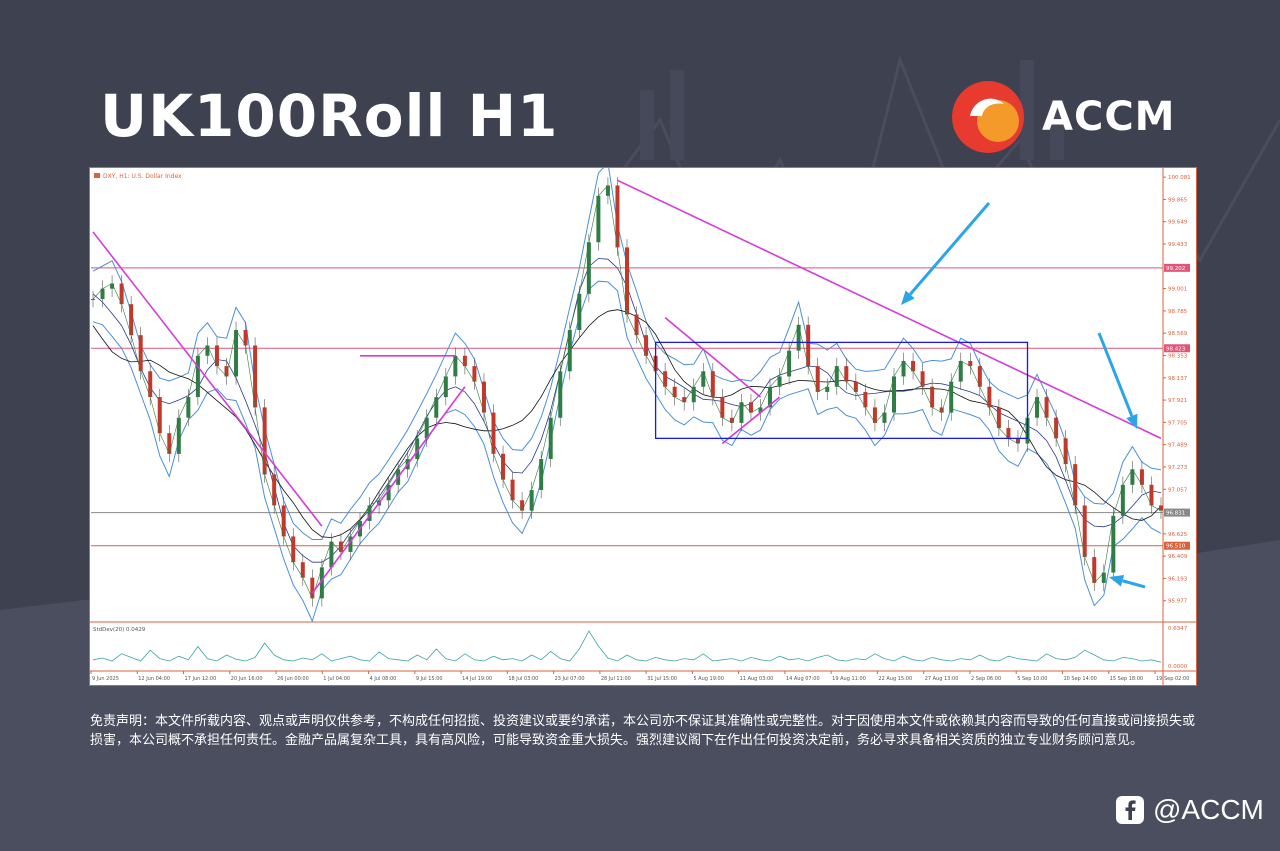 The height and width of the screenshot is (851, 1280). Describe the element at coordinates (1172, 679) in the screenshot. I see `x-tick-label: 19 Sep 02:00` at that location.